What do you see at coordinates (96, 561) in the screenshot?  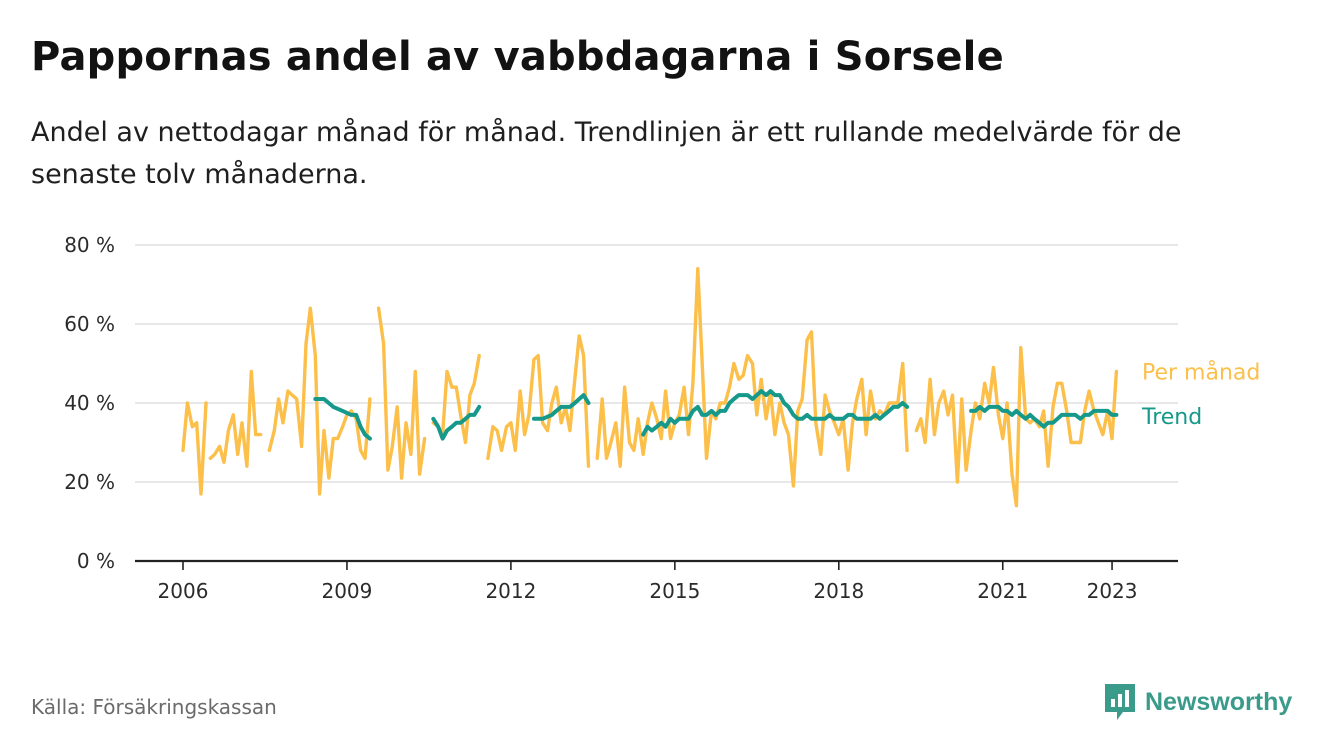 I see `y-tick-label: 0 %` at bounding box center [96, 561].